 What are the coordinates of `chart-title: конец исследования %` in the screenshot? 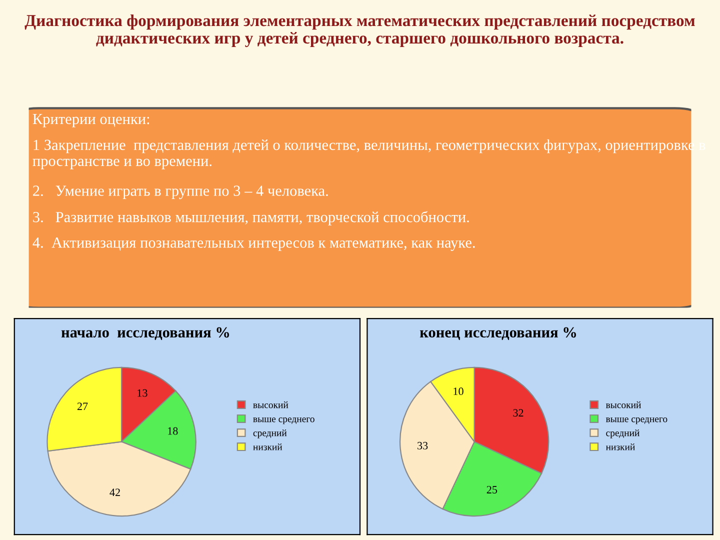 It's located at (498, 333).